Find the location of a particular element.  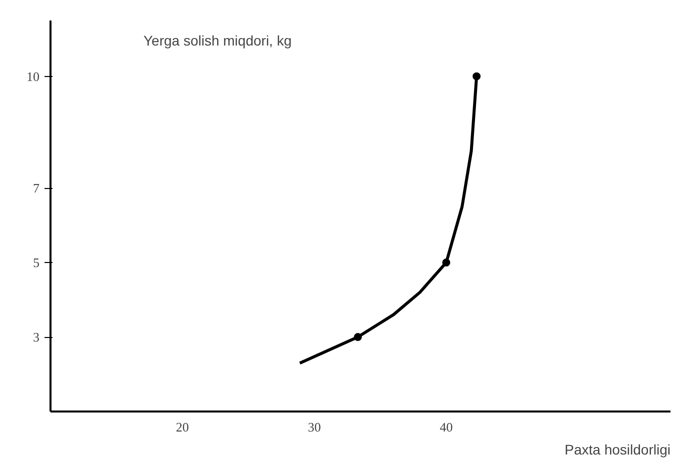

x-tick-label: 20 is located at coordinates (182, 427).